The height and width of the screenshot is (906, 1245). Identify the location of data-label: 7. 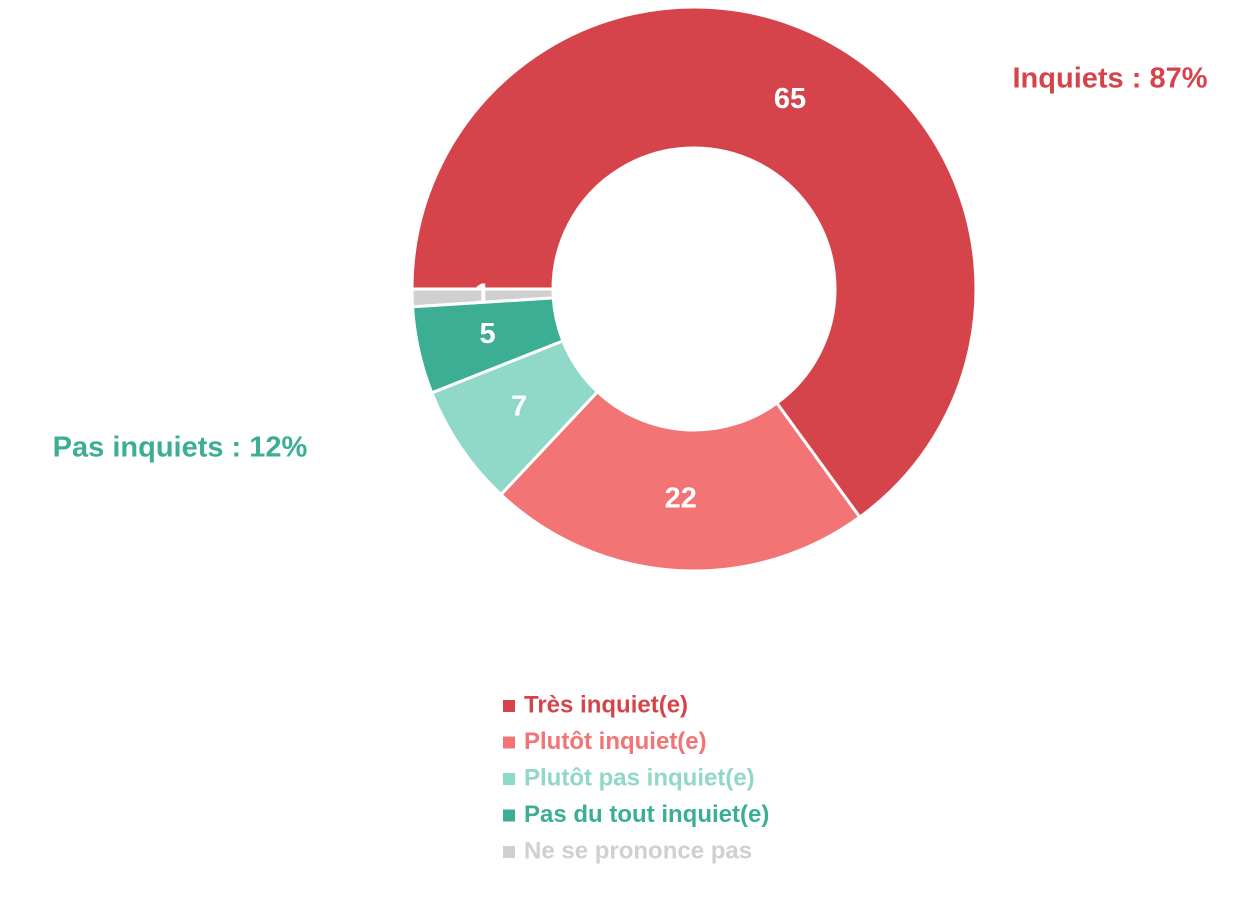
(519, 407).